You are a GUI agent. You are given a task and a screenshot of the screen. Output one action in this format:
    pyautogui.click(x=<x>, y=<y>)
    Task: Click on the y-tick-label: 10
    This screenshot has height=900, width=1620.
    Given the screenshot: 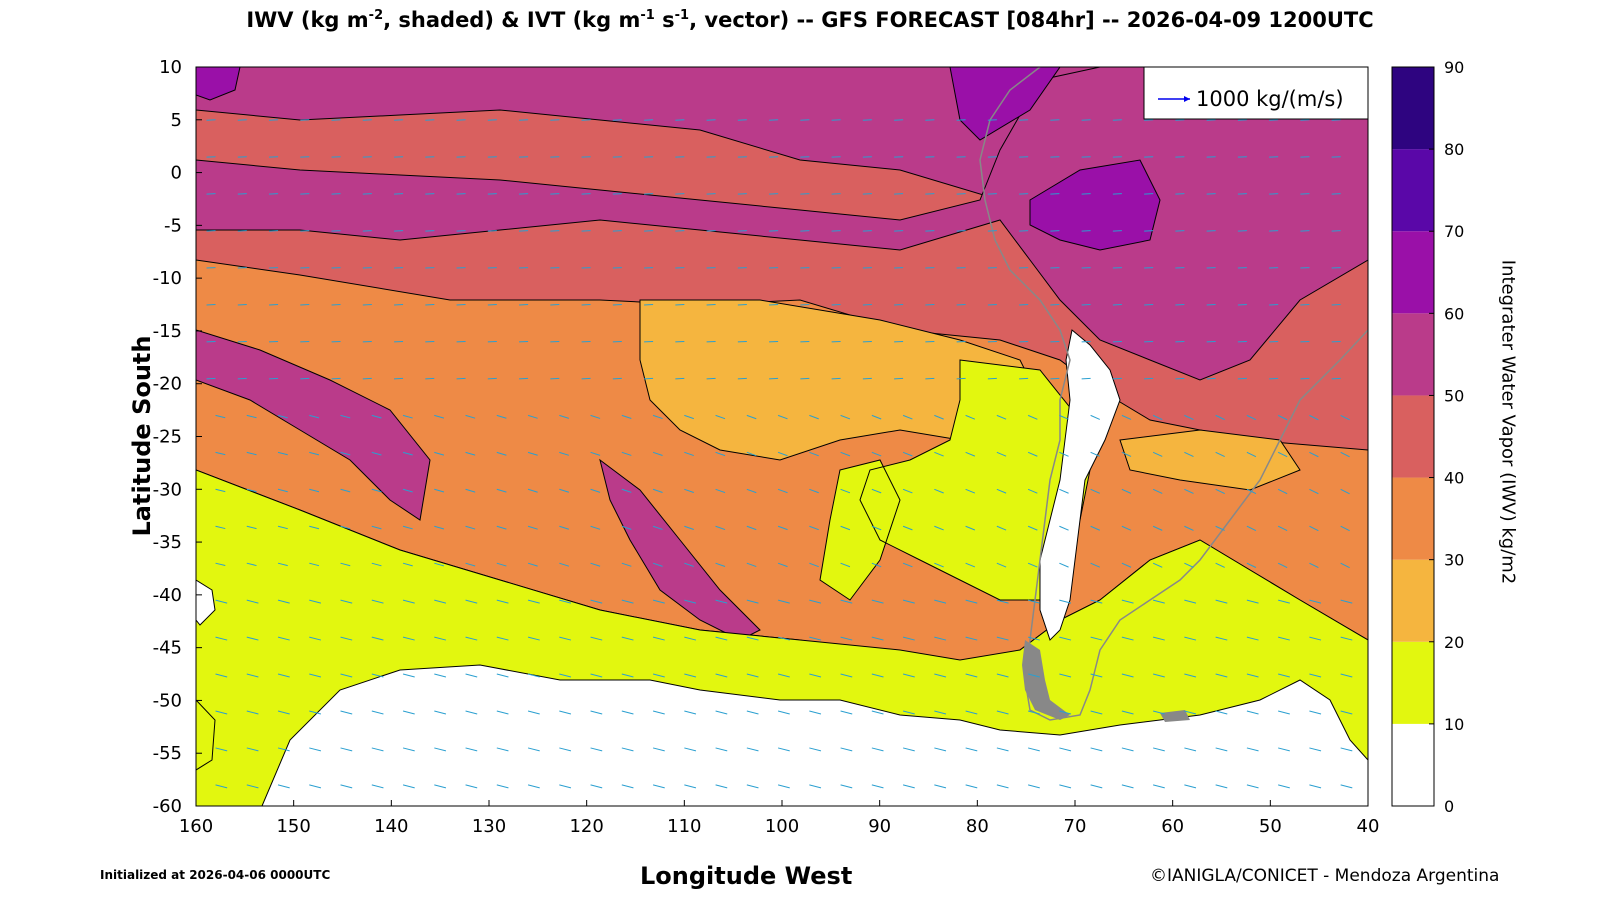 What is the action you would take?
    pyautogui.click(x=170, y=67)
    